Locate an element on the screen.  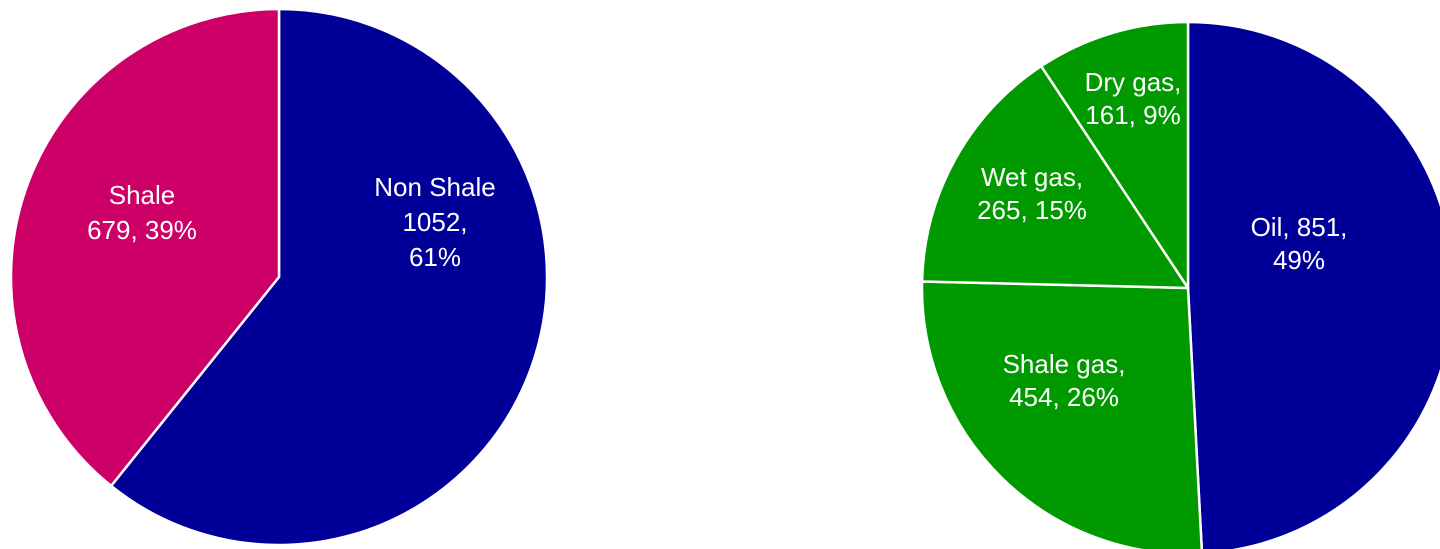
slice-label-line: 265, 15% is located at coordinates (1032, 210).